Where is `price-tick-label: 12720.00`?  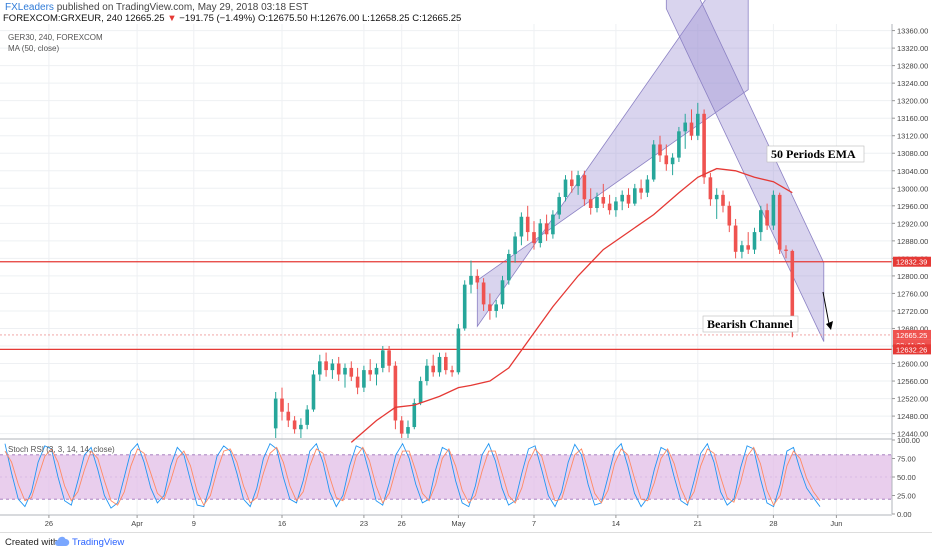 price-tick-label: 12720.00 is located at coordinates (912, 311).